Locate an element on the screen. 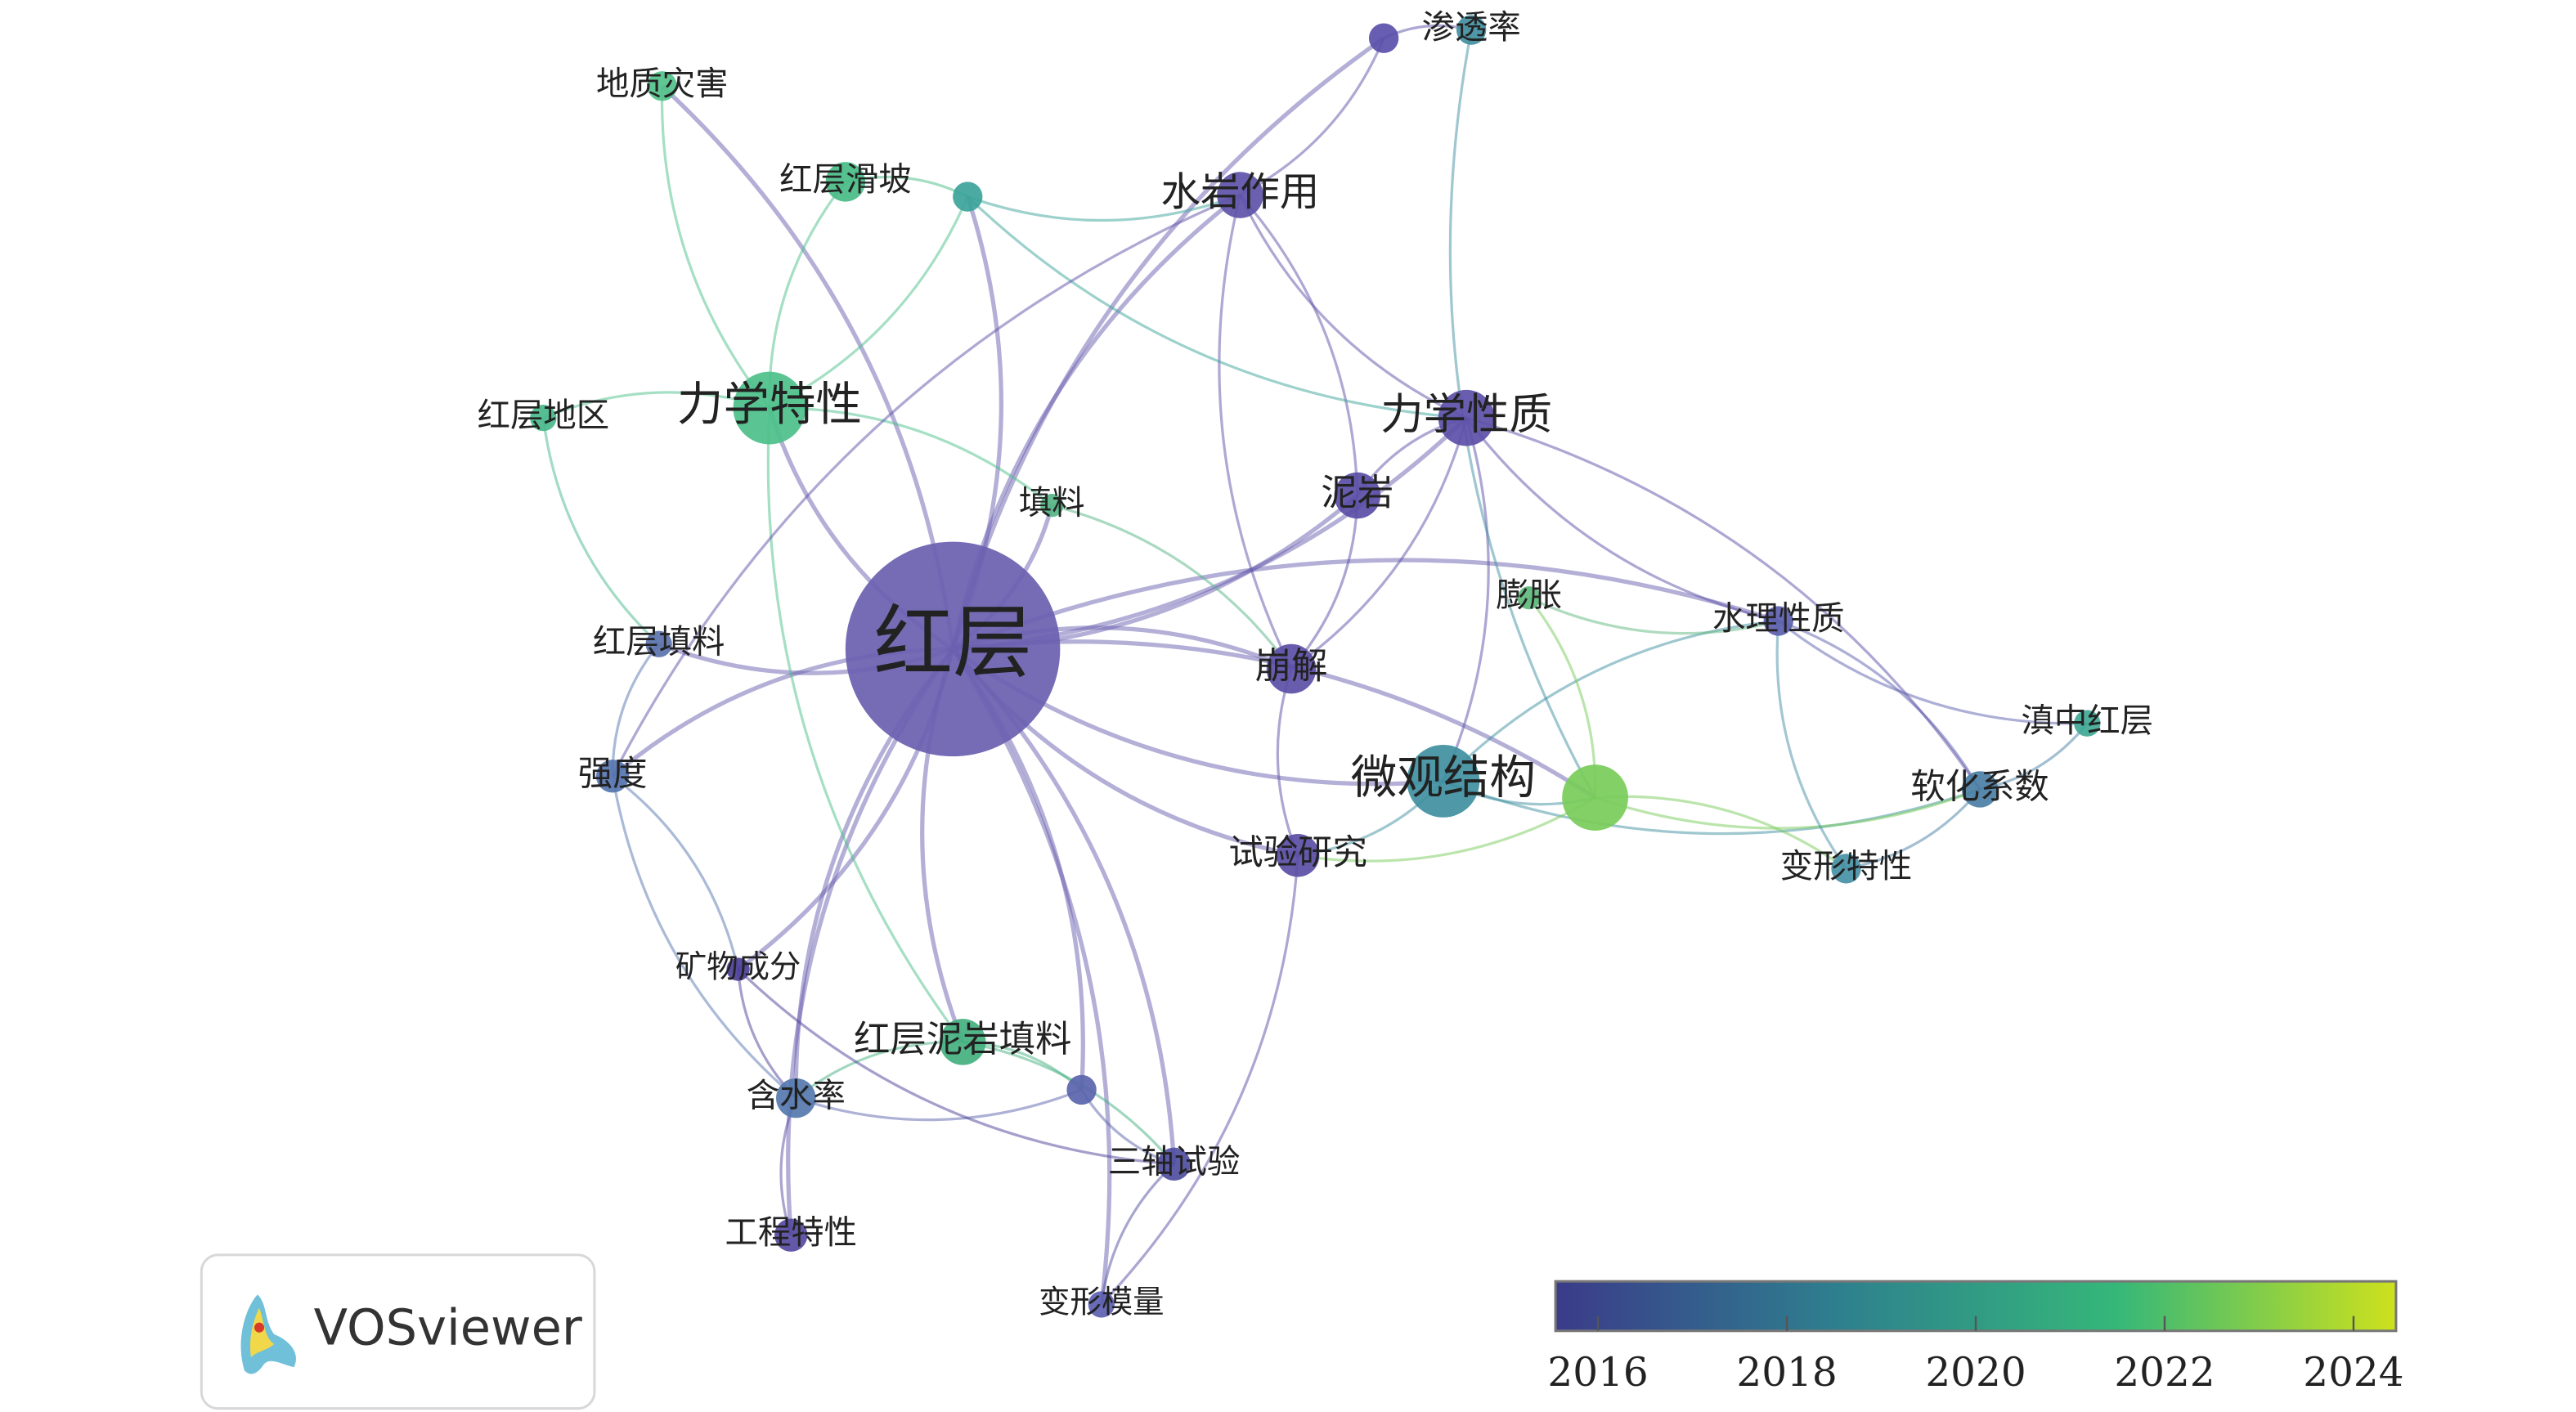  node-label: 红层 is located at coordinates (953, 642).